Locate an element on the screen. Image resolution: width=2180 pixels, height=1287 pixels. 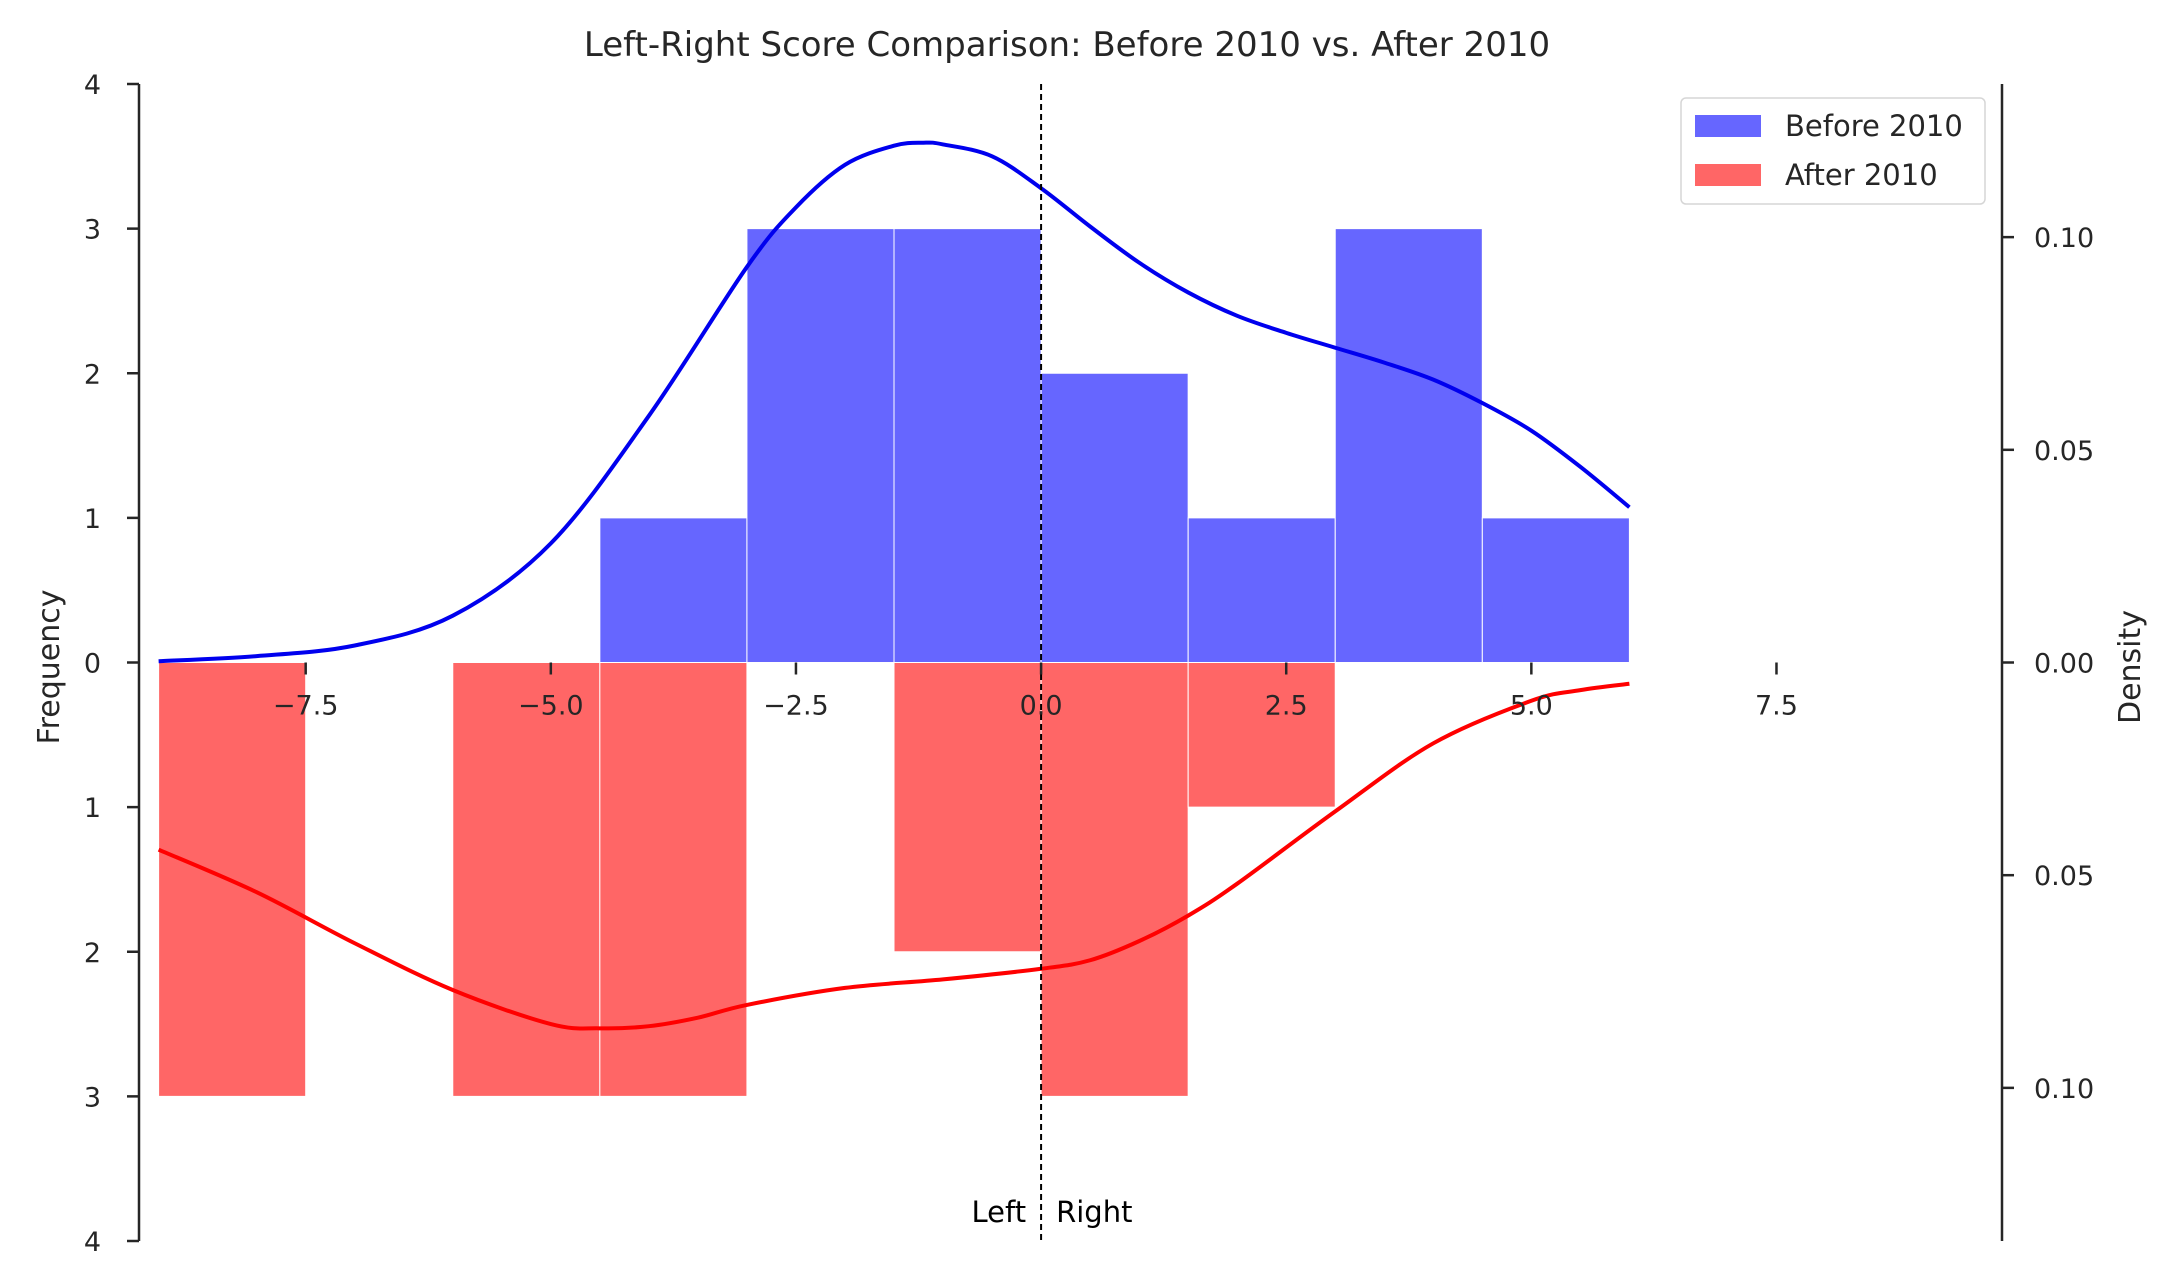
annotation-left: Left is located at coordinates (999, 1212).